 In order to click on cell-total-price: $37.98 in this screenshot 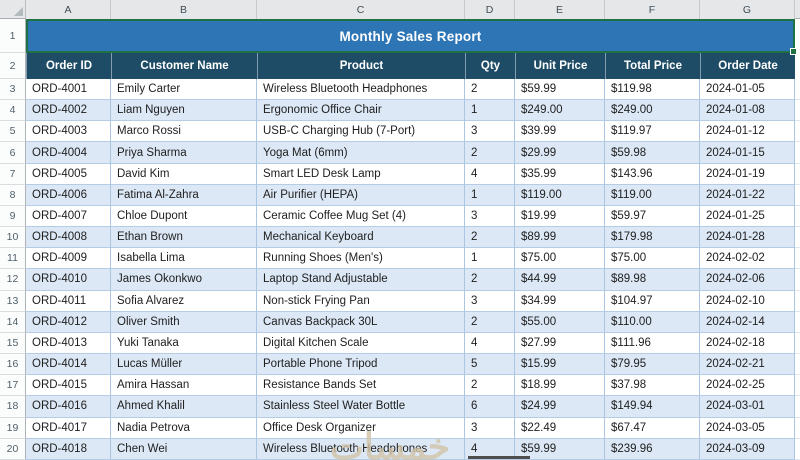, I will do `click(652, 386)`.